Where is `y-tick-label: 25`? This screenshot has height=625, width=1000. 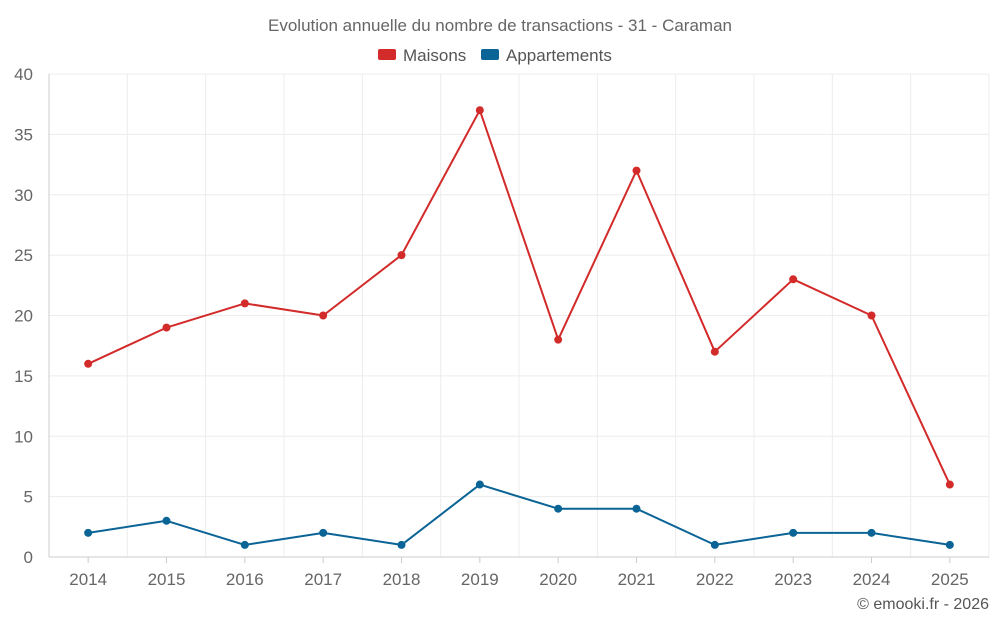 y-tick-label: 25 is located at coordinates (23, 255).